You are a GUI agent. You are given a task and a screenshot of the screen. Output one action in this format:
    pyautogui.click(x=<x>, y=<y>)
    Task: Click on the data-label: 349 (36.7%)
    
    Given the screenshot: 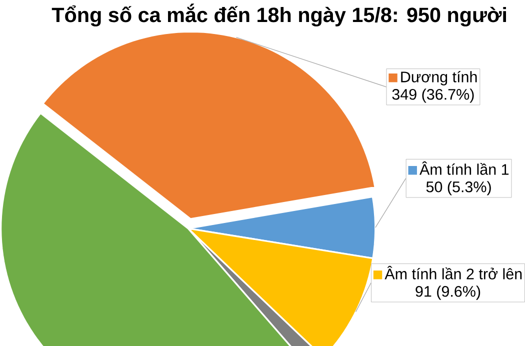 What is the action you would take?
    pyautogui.click(x=433, y=95)
    